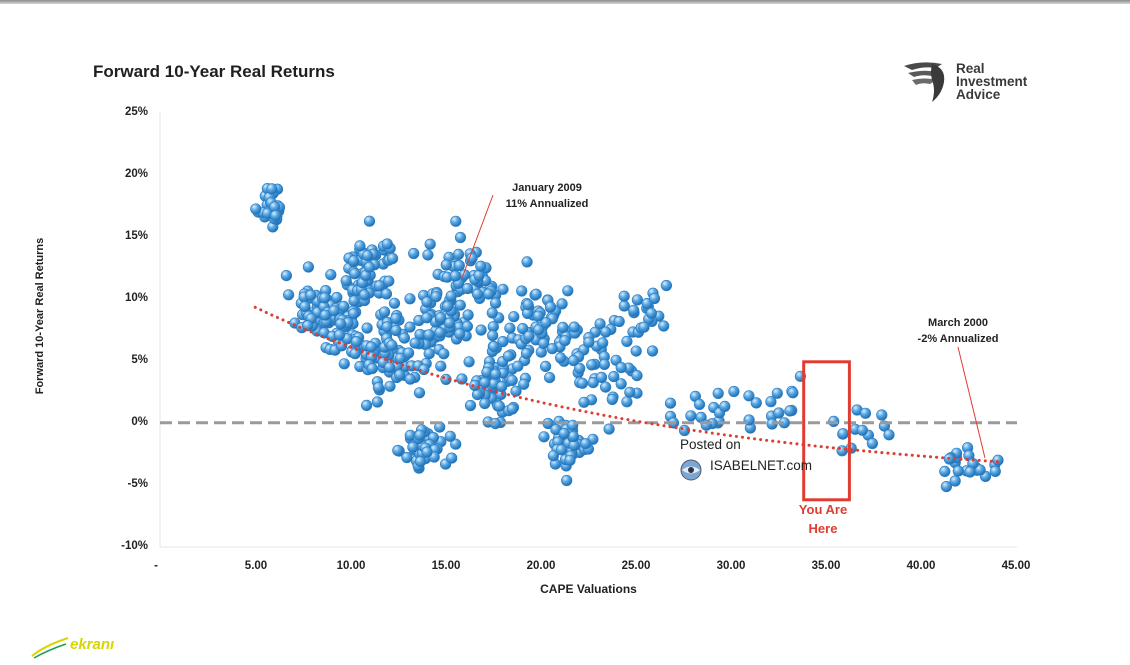 This screenshot has height=665, width=1130. I want to click on watermark-swoosh-icon, so click(50, 648).